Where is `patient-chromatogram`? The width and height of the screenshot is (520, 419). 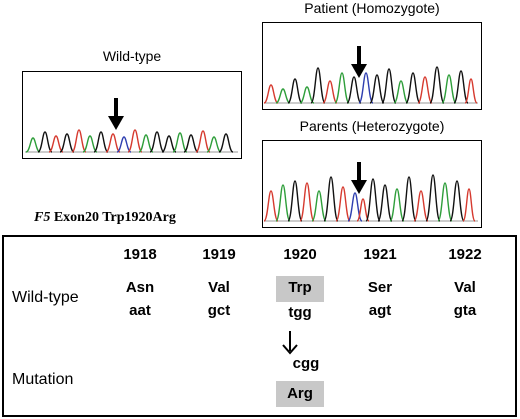
patient-chromatogram is located at coordinates (372, 66).